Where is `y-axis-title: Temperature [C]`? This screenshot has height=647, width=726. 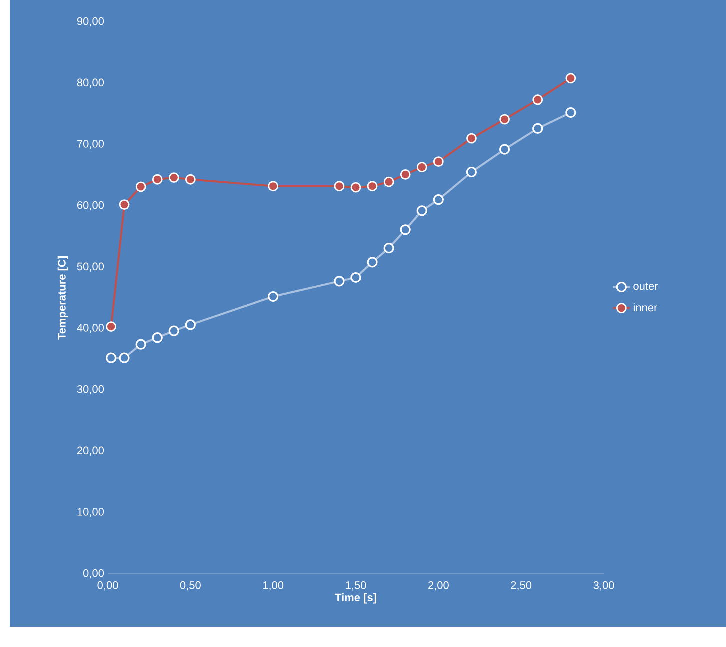 y-axis-title: Temperature [C] is located at coordinates (63, 298).